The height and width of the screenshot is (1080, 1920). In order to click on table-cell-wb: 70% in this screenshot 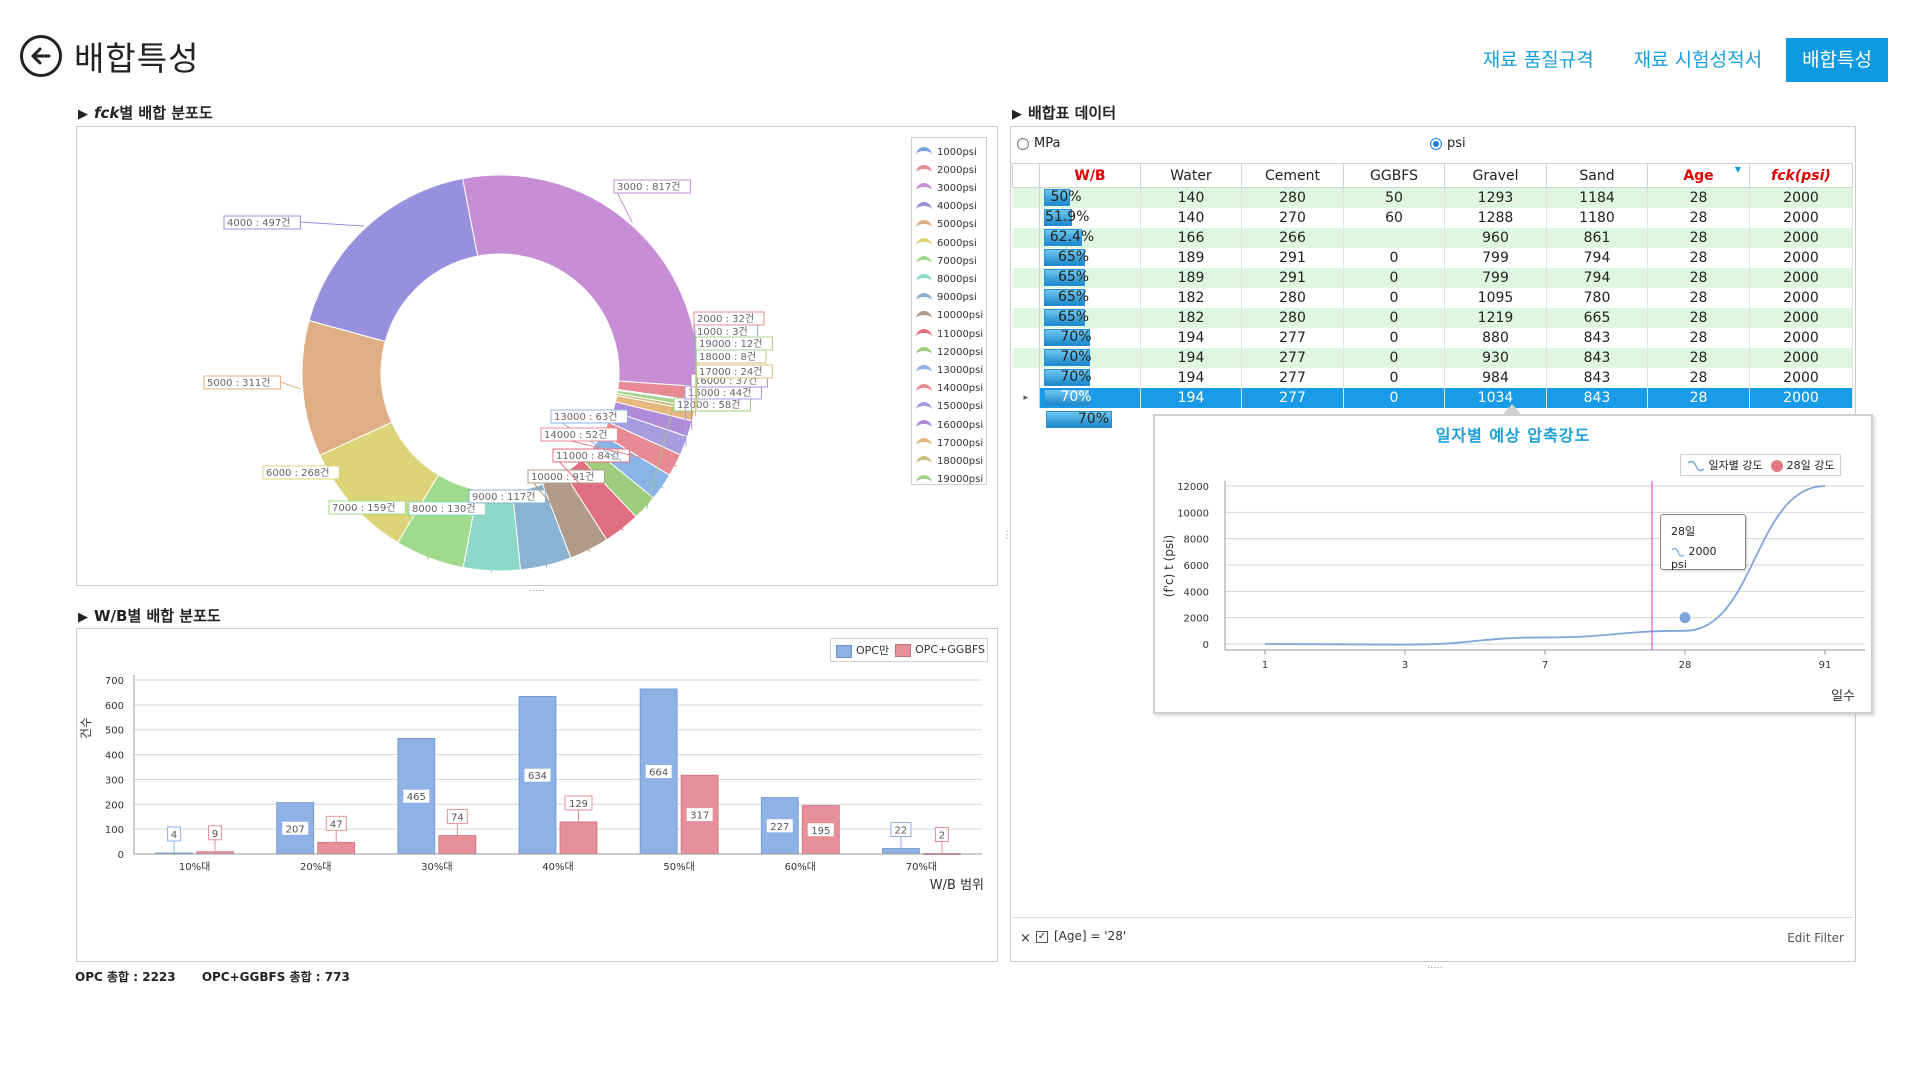, I will do `click(1090, 377)`.